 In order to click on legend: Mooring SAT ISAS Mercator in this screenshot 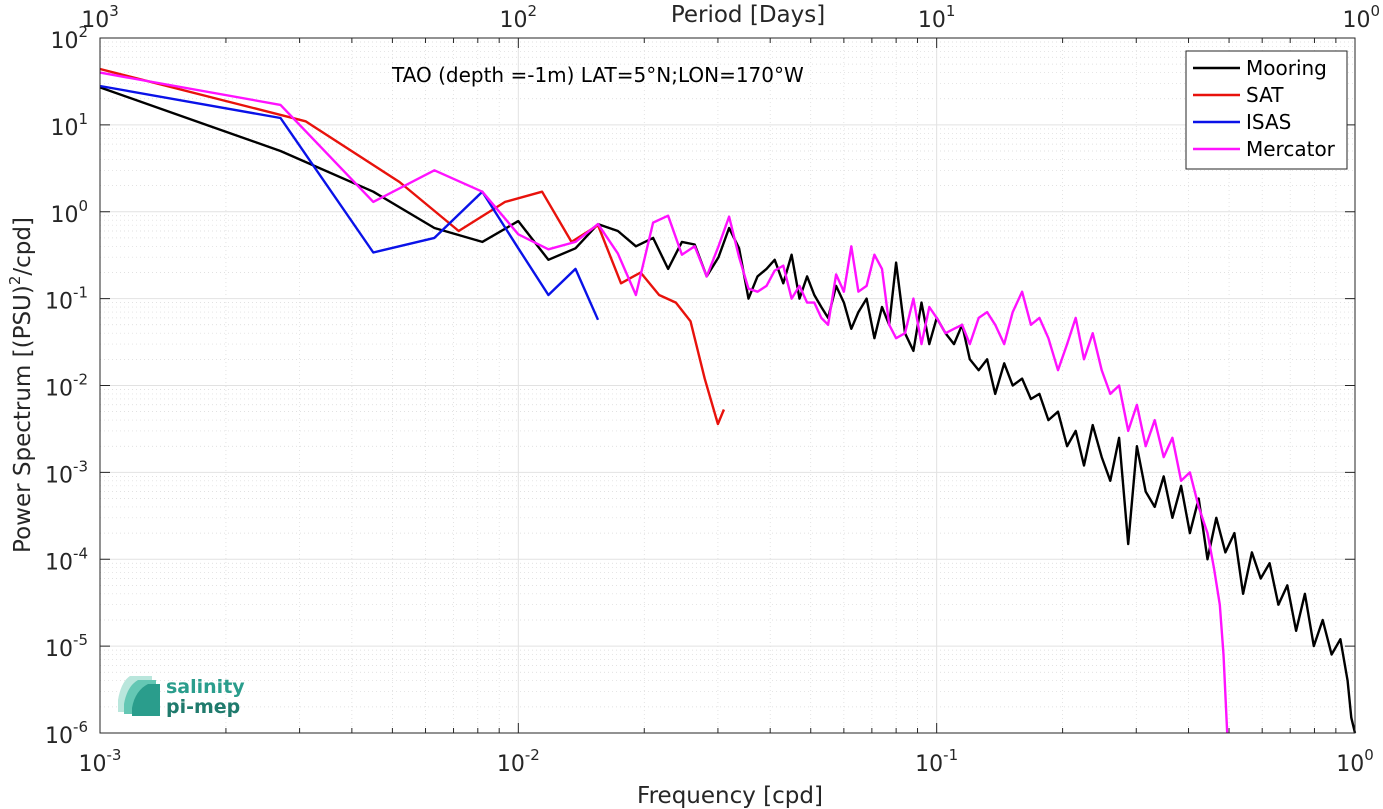, I will do `click(1266, 110)`.